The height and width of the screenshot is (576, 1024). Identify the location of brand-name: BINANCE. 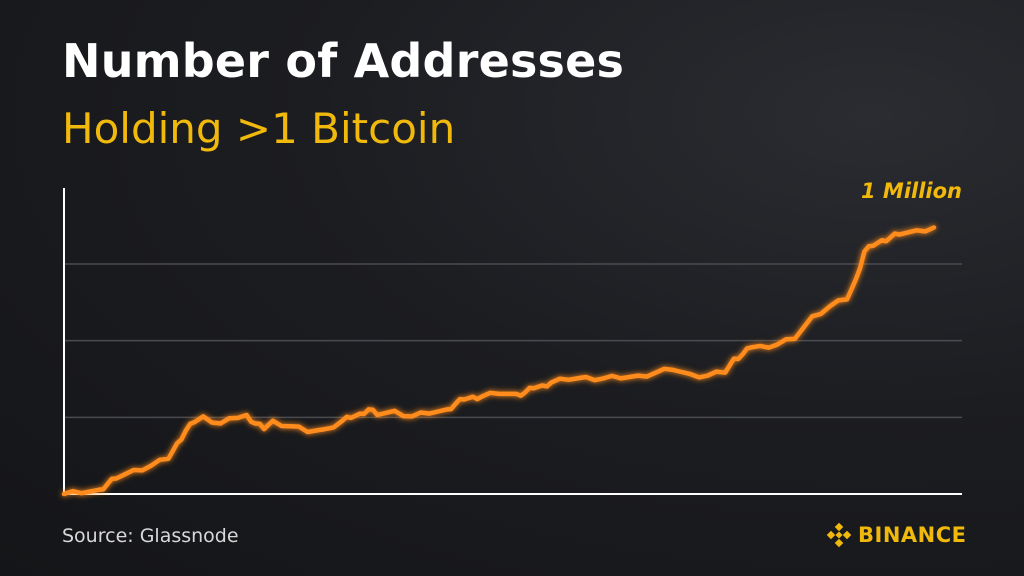
(912, 535).